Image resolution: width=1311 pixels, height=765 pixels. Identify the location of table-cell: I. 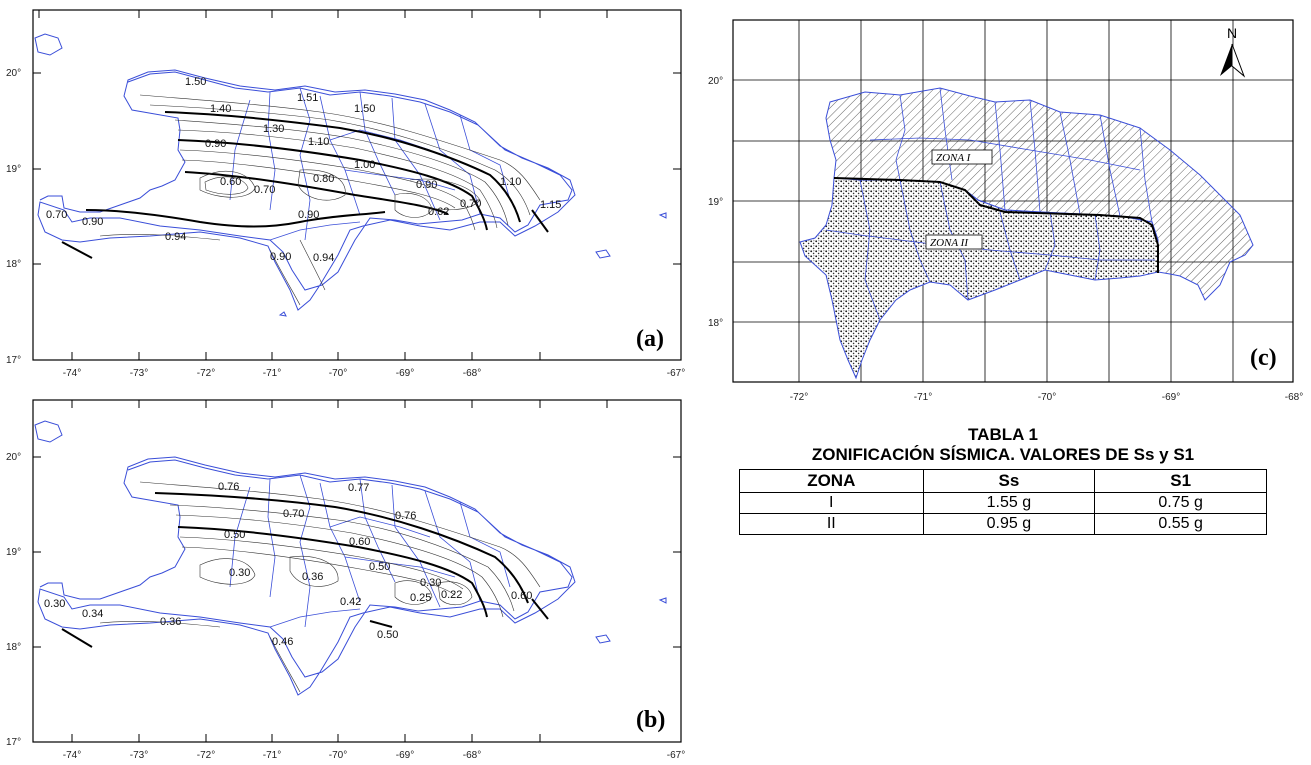
(831, 503).